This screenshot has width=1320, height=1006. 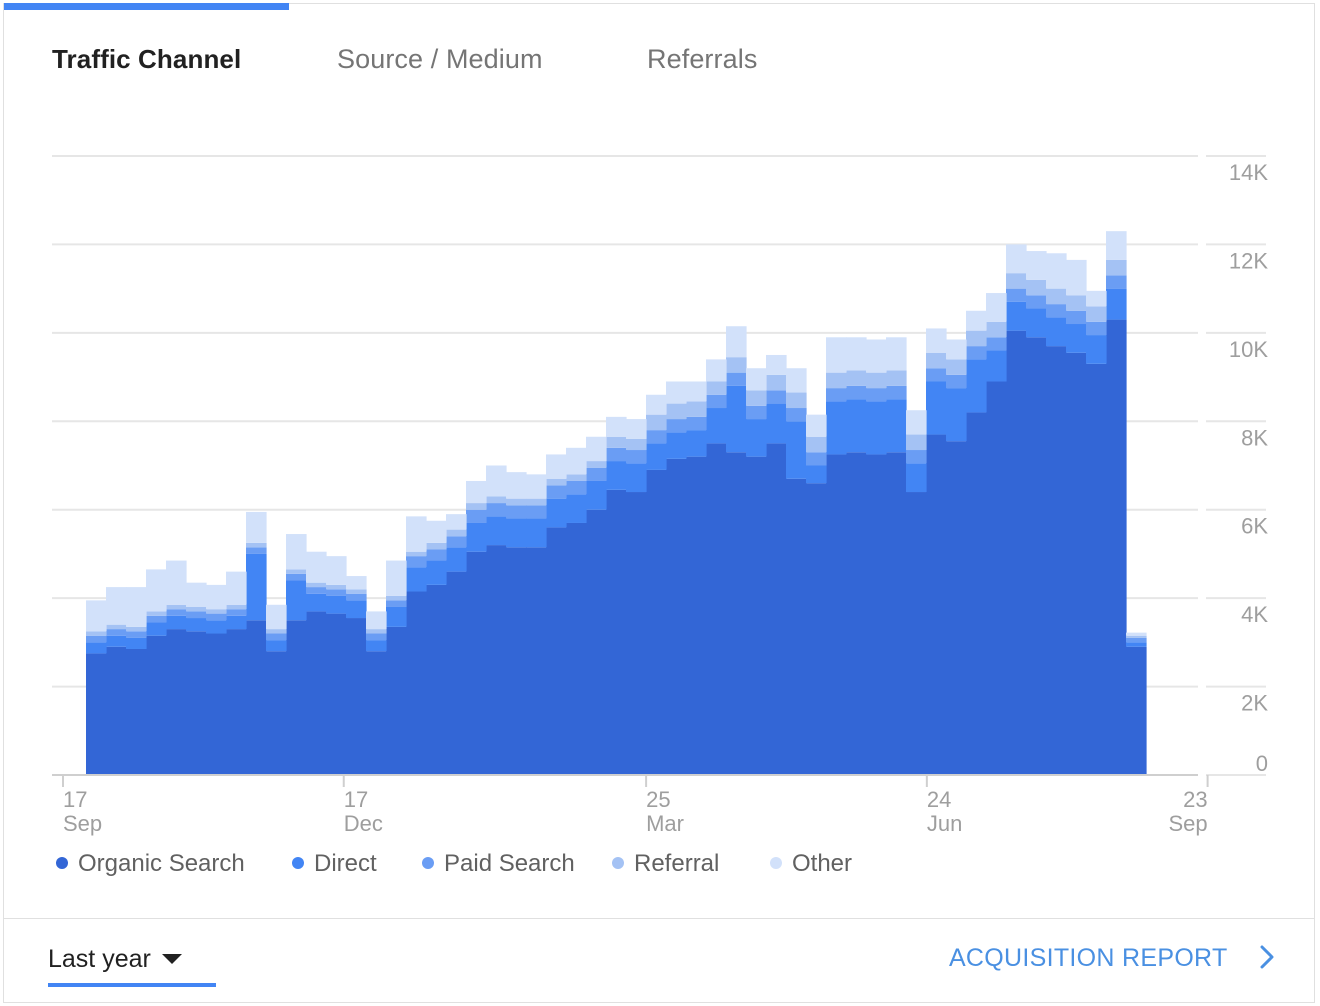 I want to click on chevron-right-icon, so click(x=1267, y=959).